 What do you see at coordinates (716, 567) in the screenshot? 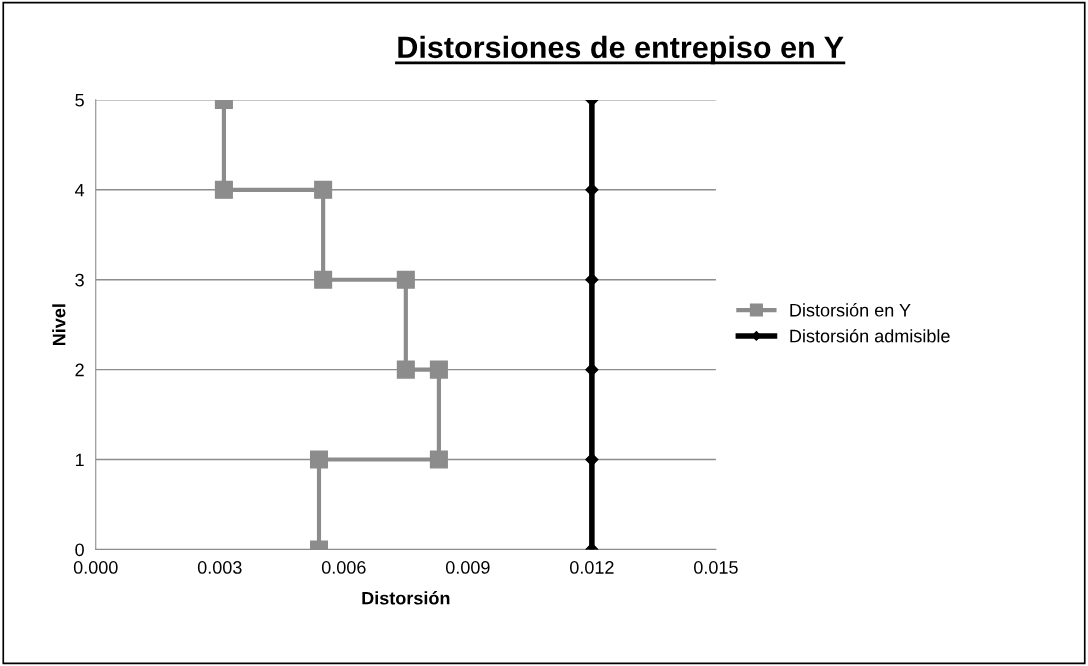
I see `x-tick-label: 0.015` at bounding box center [716, 567].